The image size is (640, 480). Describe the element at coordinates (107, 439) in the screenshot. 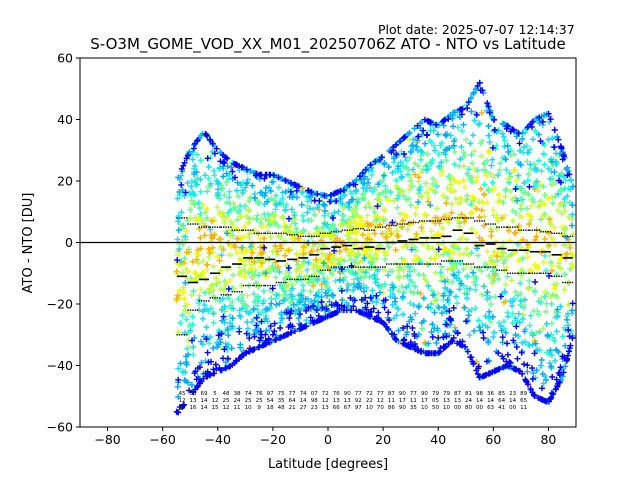

I see `x-tick-label: −80` at that location.